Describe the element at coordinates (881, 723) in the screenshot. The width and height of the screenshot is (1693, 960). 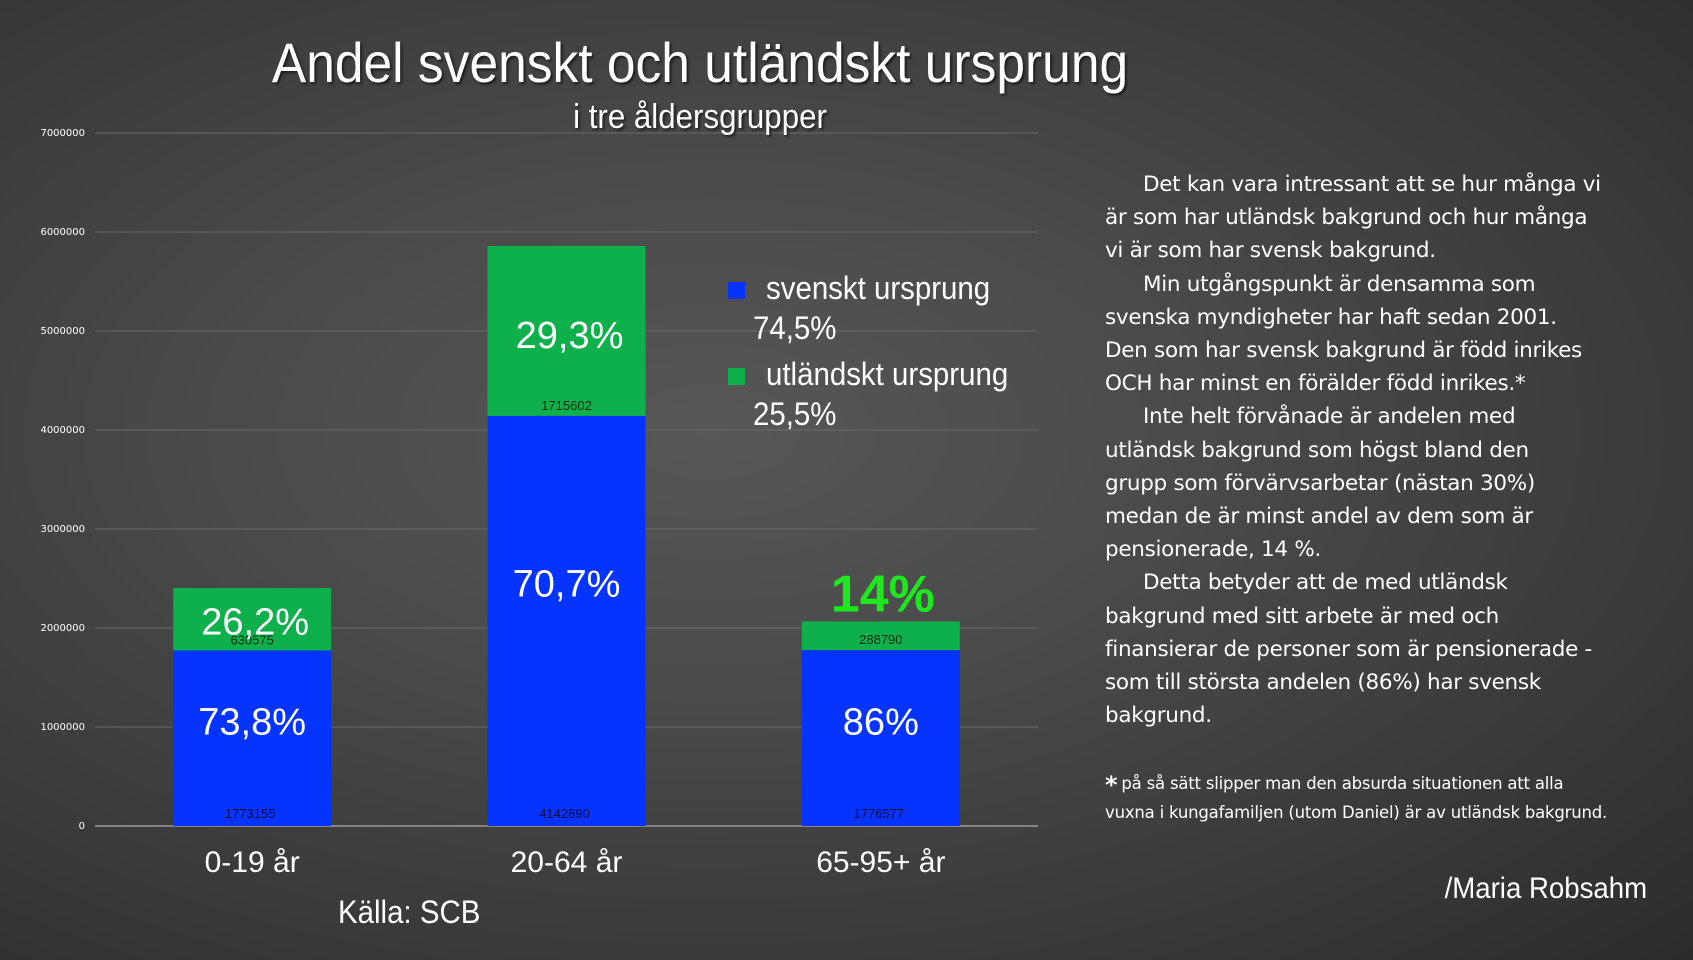
I see `percent-label-svenskt: 86%` at that location.